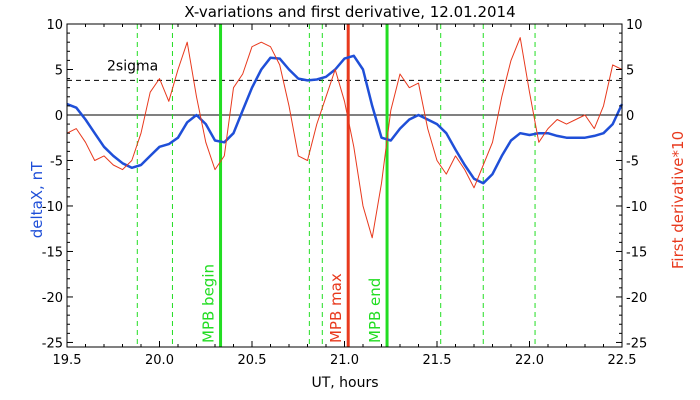  I want to click on y-axis-label-left: deltaX, nT, so click(37, 199).